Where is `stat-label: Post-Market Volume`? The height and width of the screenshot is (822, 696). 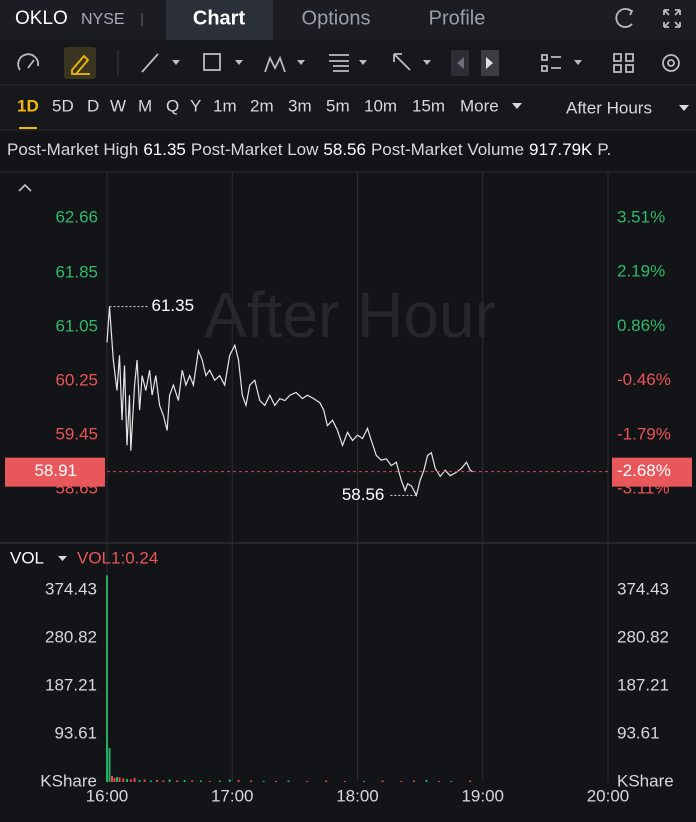 stat-label: Post-Market Volume is located at coordinates (447, 149).